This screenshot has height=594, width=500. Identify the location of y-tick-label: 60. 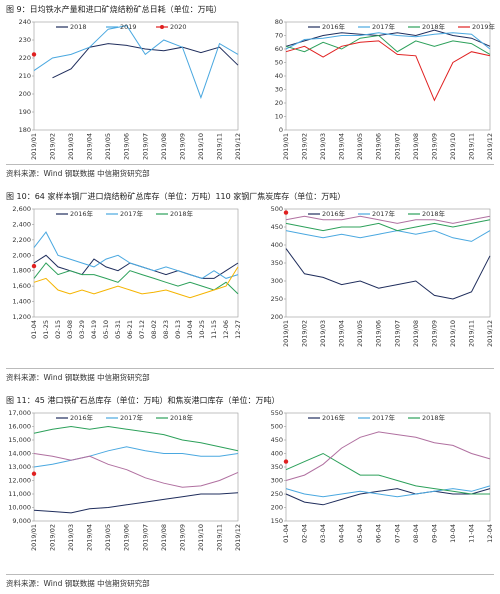
(279, 49).